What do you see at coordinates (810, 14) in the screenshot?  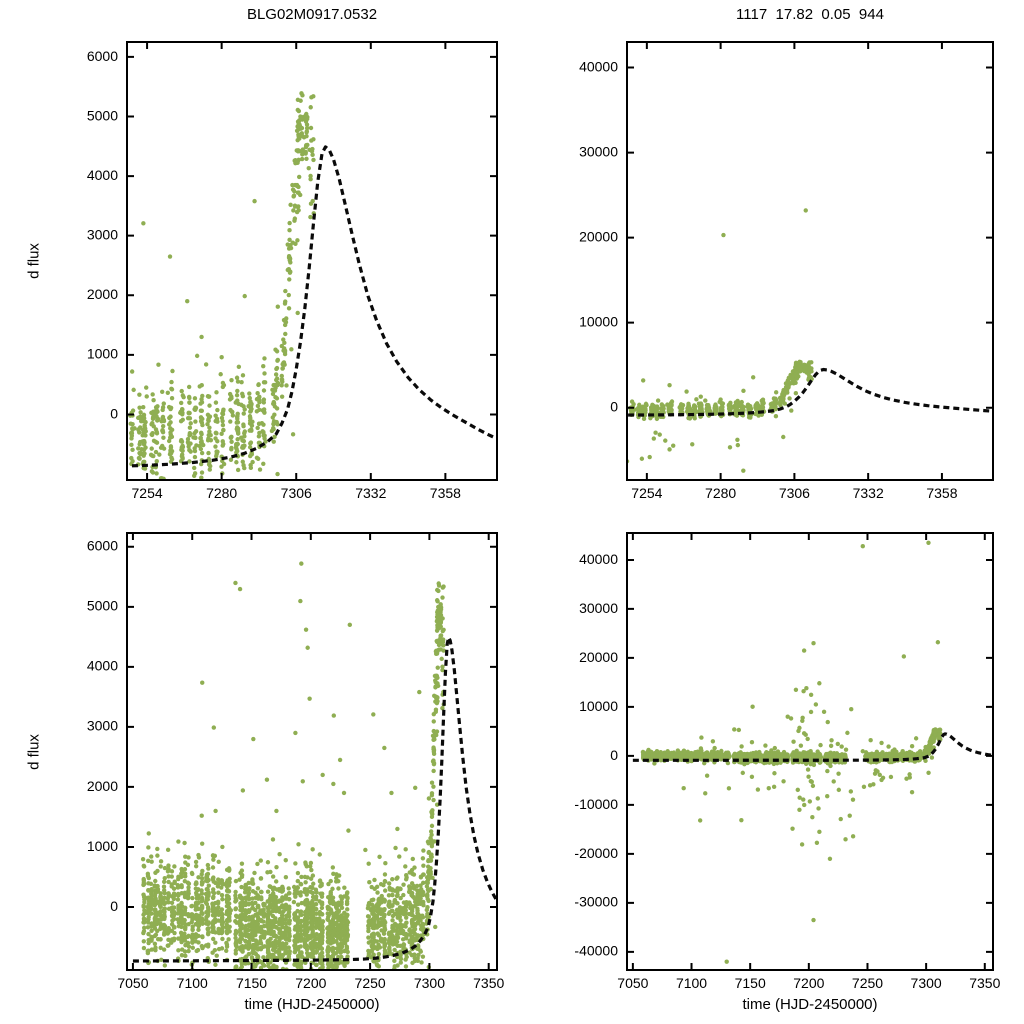 I see `panel-title-right: 1117 17.82 0.05 944` at bounding box center [810, 14].